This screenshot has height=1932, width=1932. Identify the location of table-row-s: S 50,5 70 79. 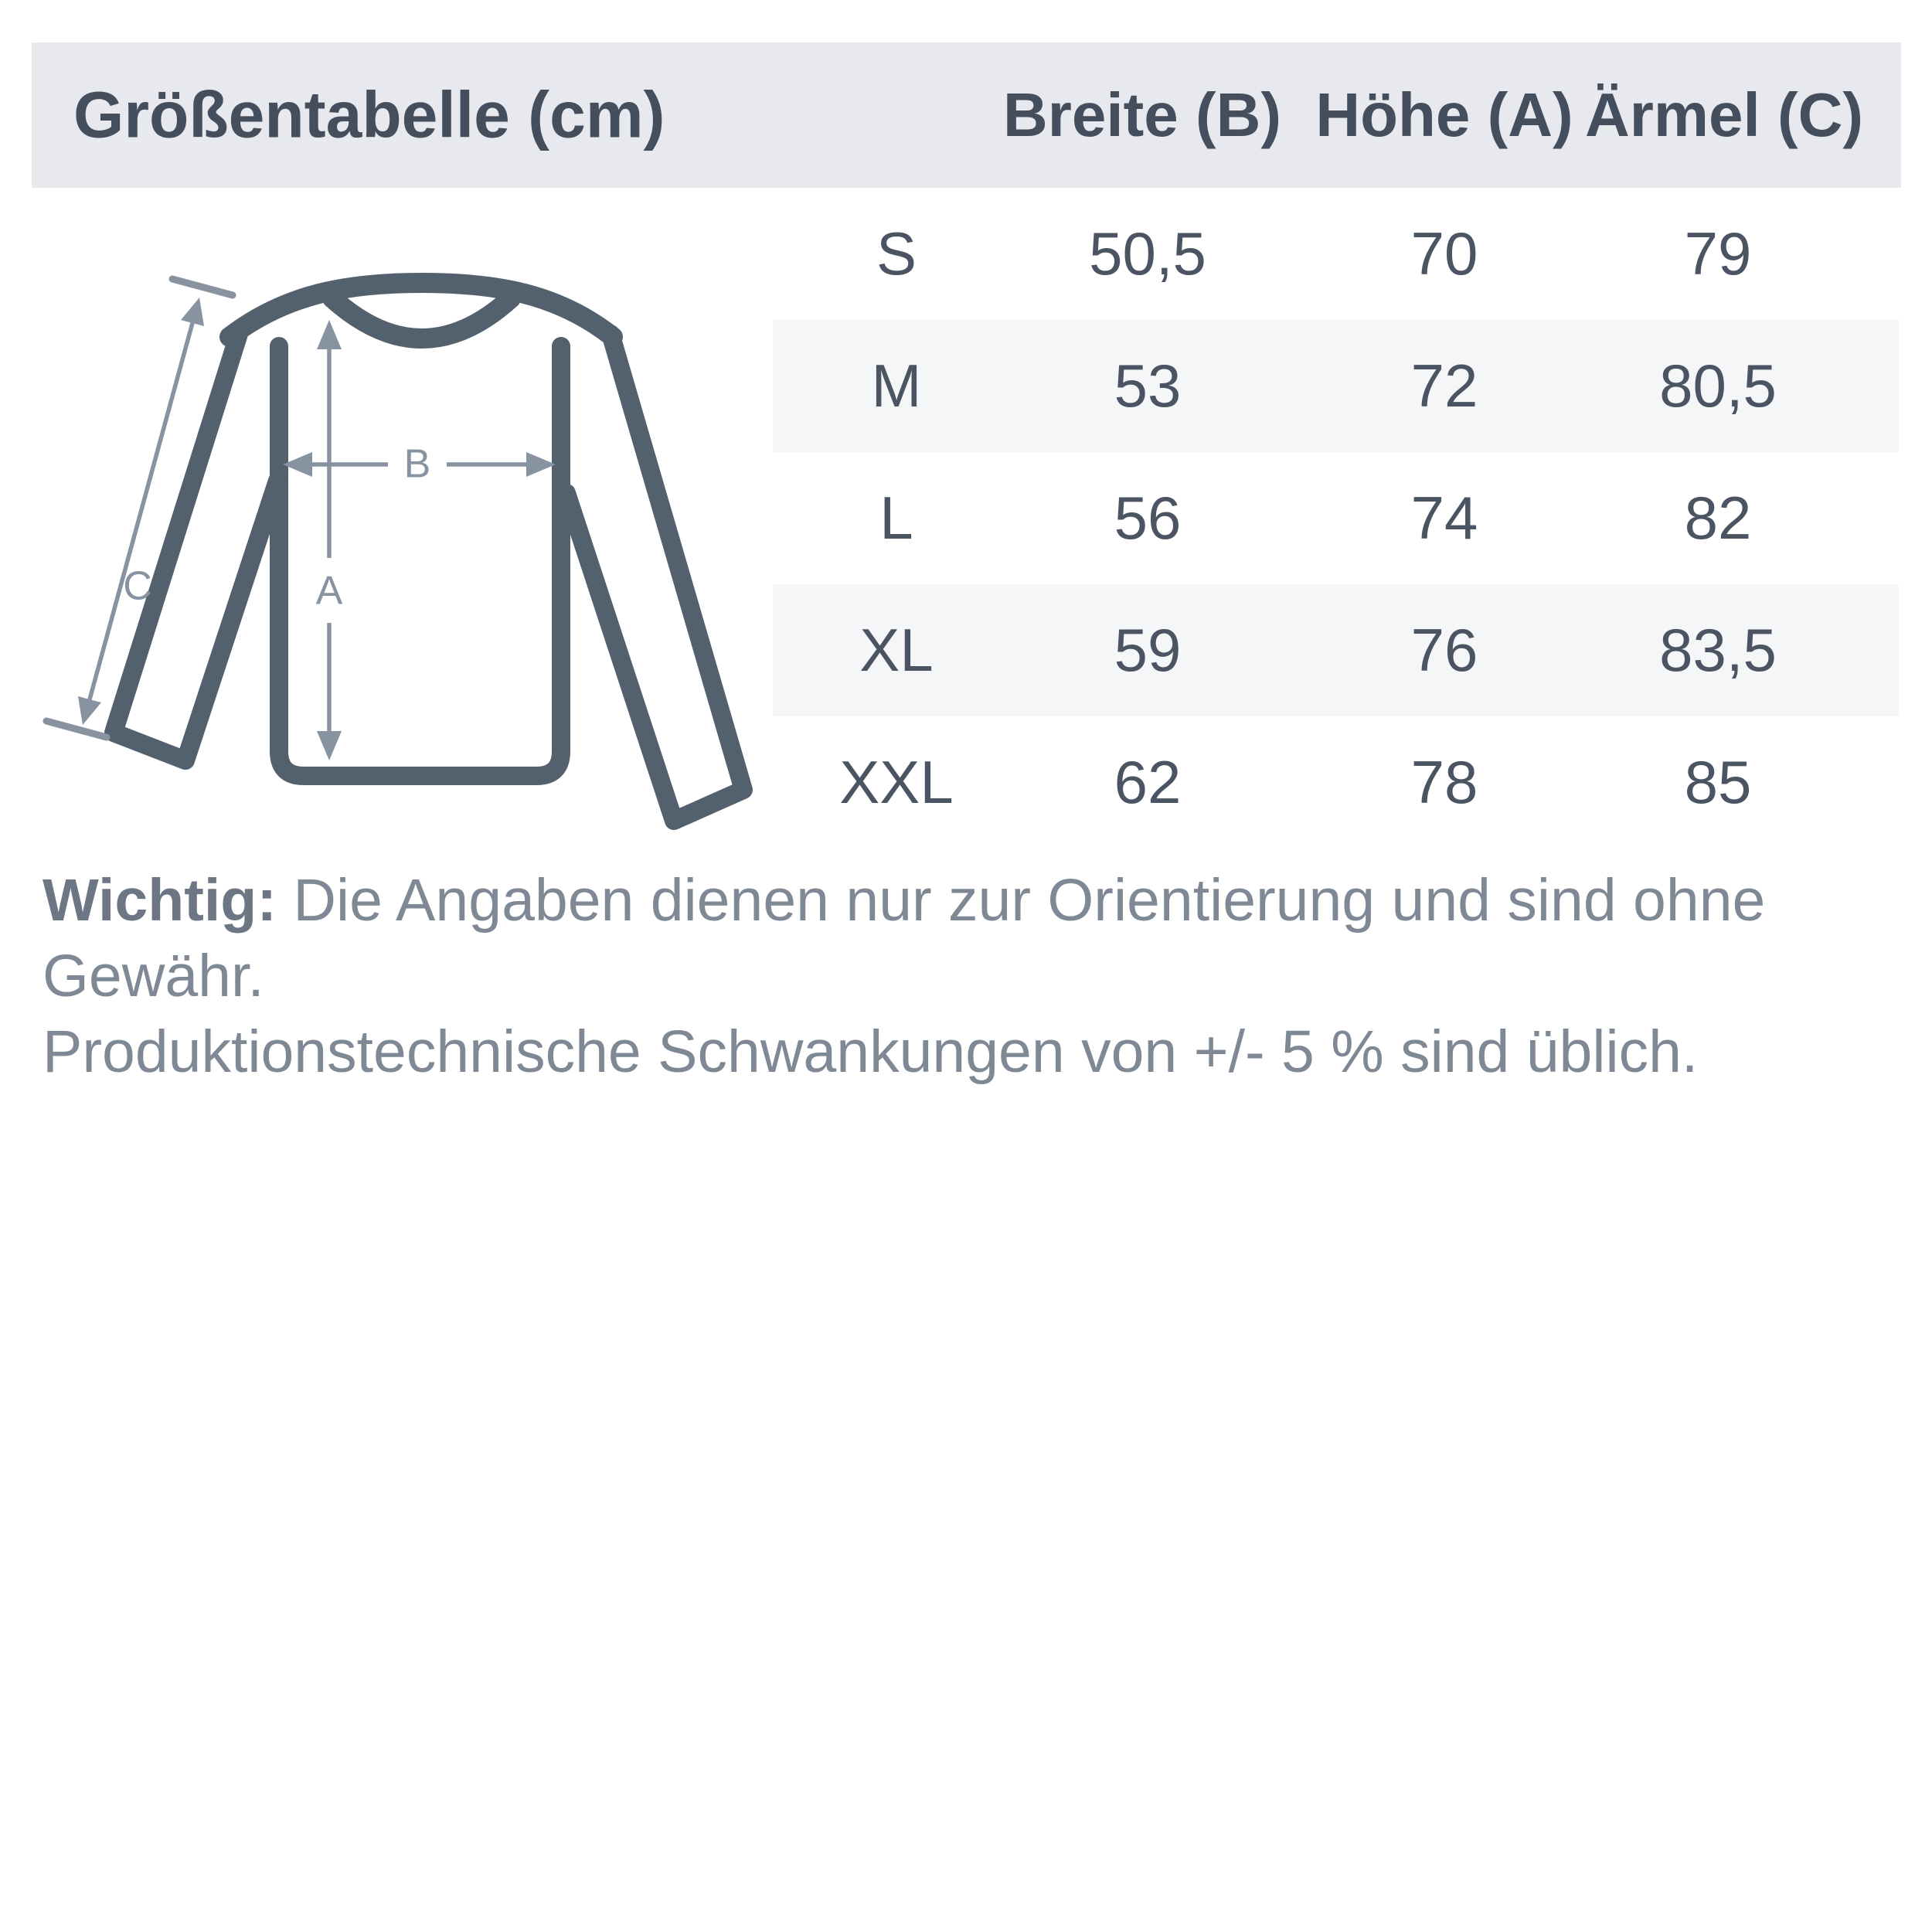
(1336, 254).